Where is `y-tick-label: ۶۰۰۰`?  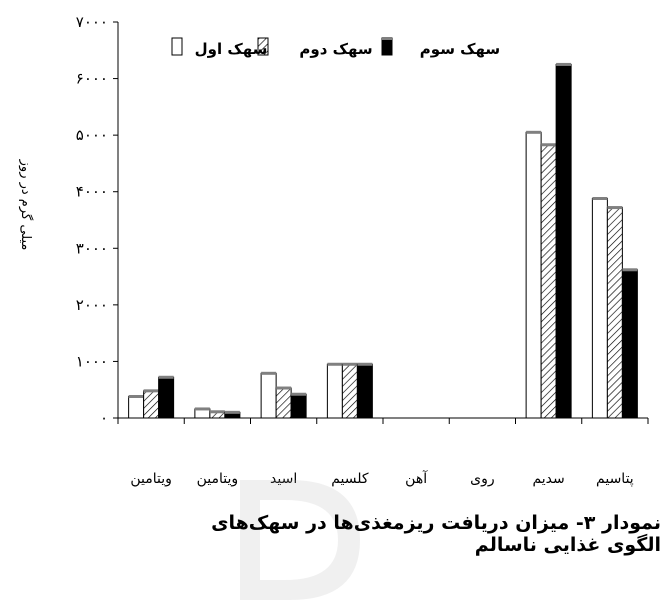 y-tick-label: ۶۰۰۰ is located at coordinates (92, 79).